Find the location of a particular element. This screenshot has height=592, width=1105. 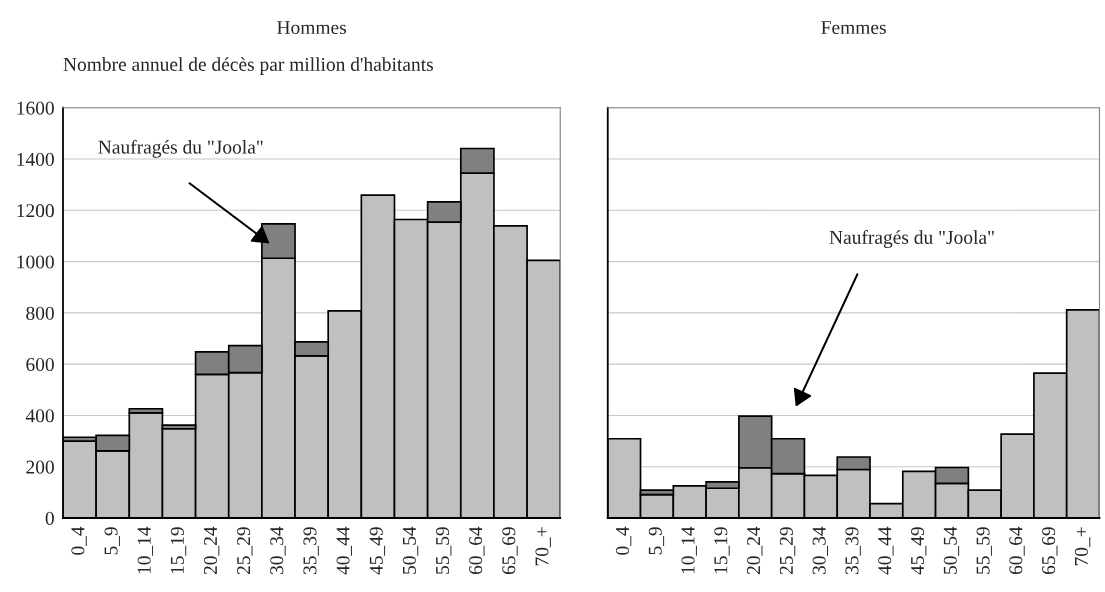

y-tick-label: 1000 is located at coordinates (35, 262).